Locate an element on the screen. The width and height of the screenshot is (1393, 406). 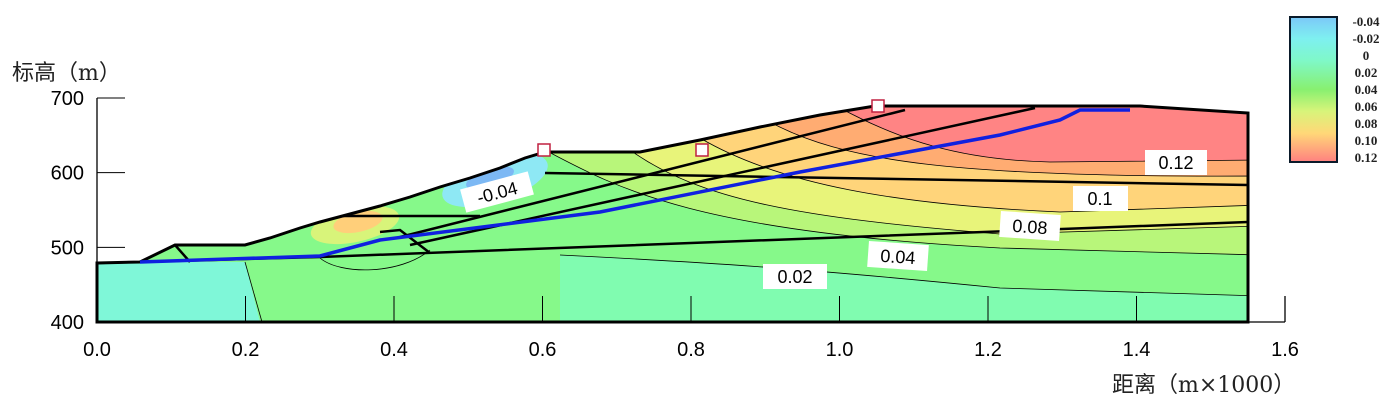
x-tick-label: 0.2 is located at coordinates (246, 350).